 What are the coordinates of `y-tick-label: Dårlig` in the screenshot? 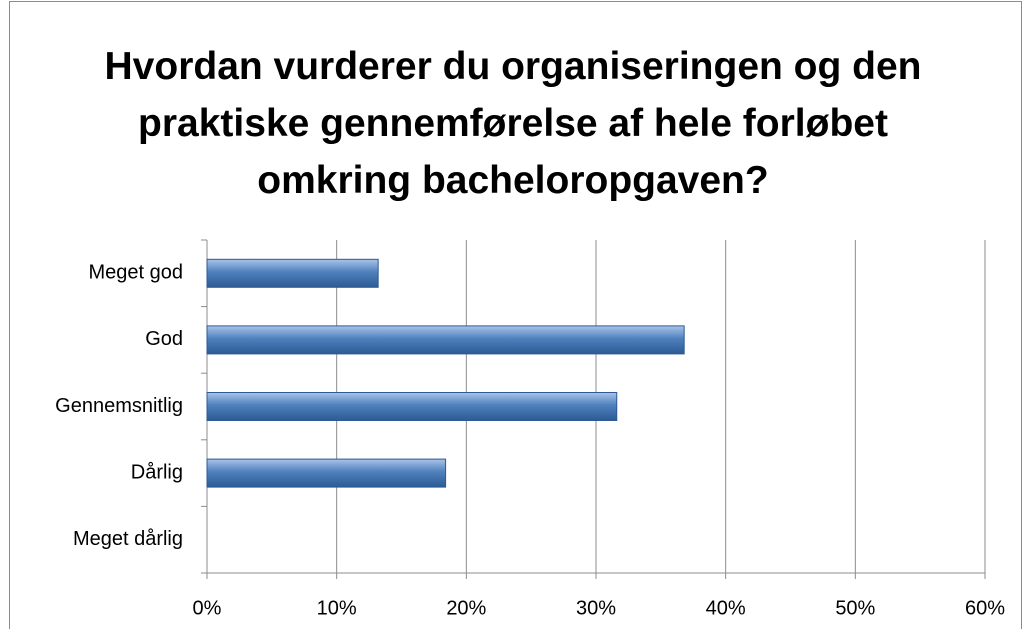 It's located at (157, 472).